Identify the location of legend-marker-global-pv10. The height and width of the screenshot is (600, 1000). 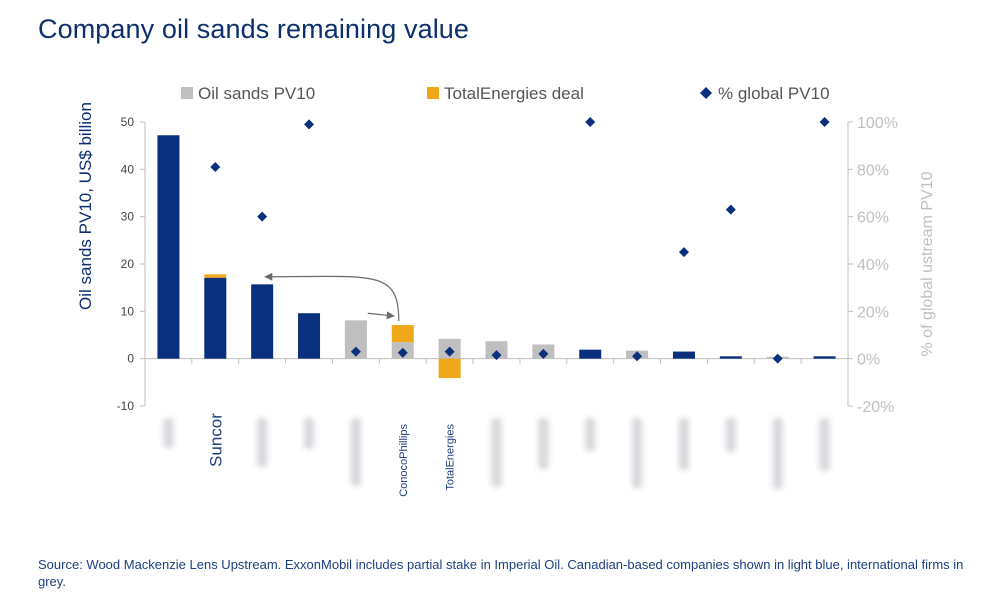
(706, 93).